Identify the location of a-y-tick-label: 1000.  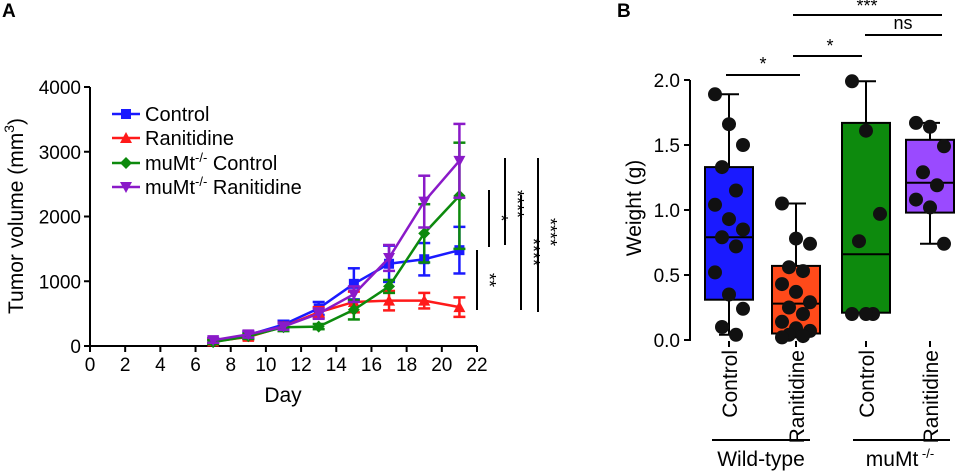
(60, 282).